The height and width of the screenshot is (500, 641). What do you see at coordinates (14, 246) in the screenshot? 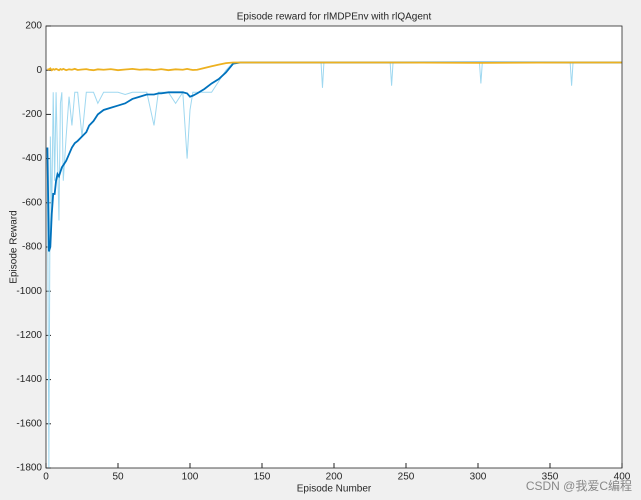
I see `y-axis-label: Episode Reward` at bounding box center [14, 246].